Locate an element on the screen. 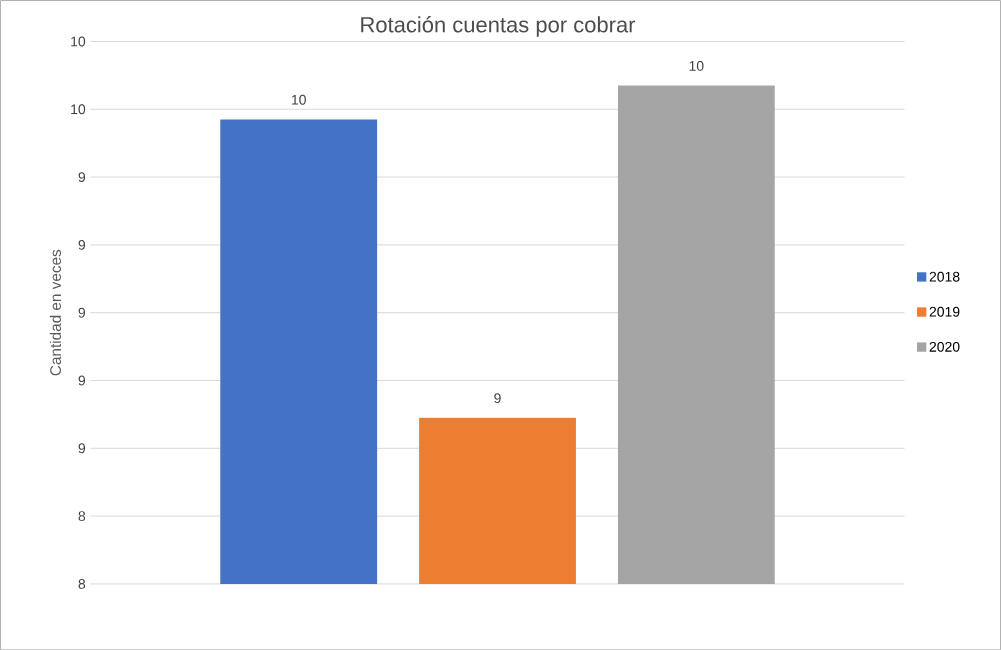 This screenshot has width=1001, height=650. legend-label: 2020 is located at coordinates (944, 346).